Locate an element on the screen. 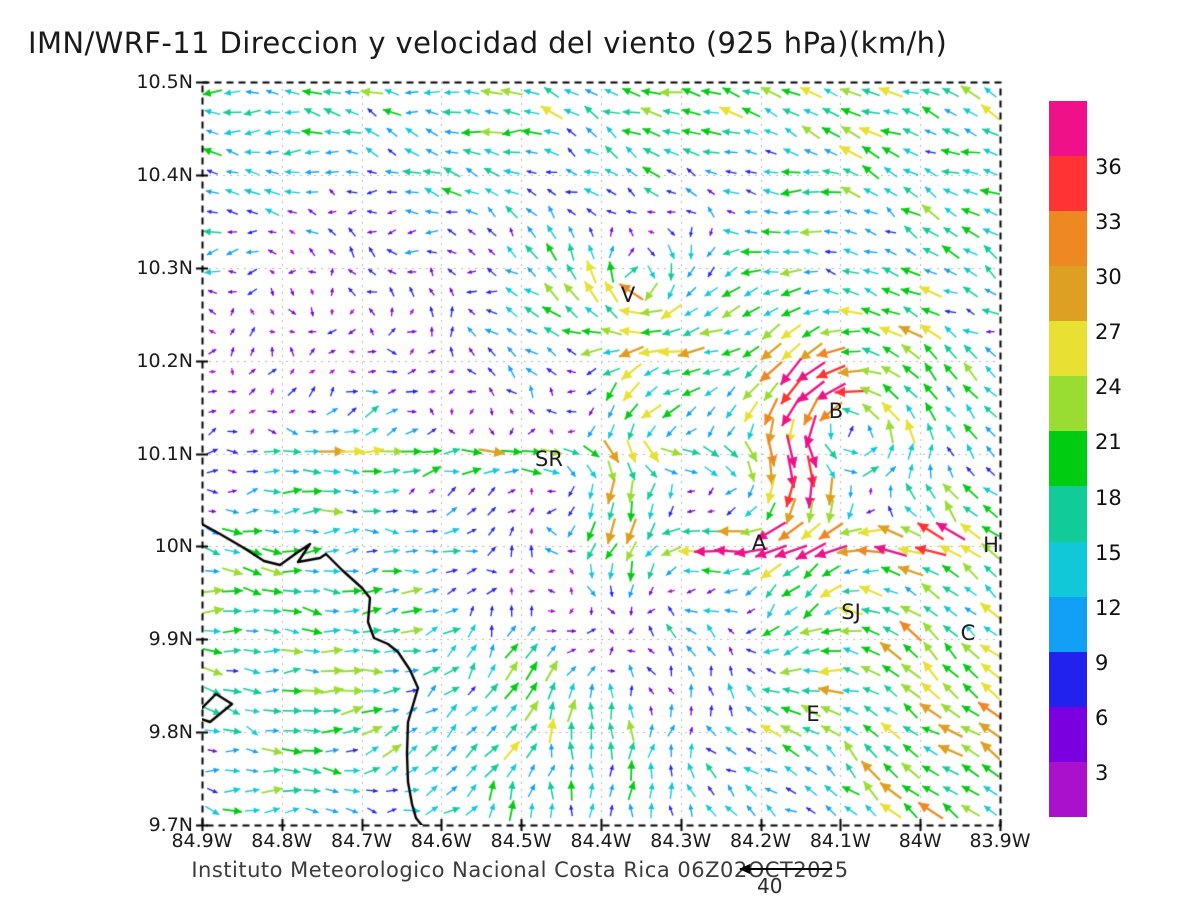 The height and width of the screenshot is (900, 1200). x-tick-label: 84.1W is located at coordinates (840, 841).